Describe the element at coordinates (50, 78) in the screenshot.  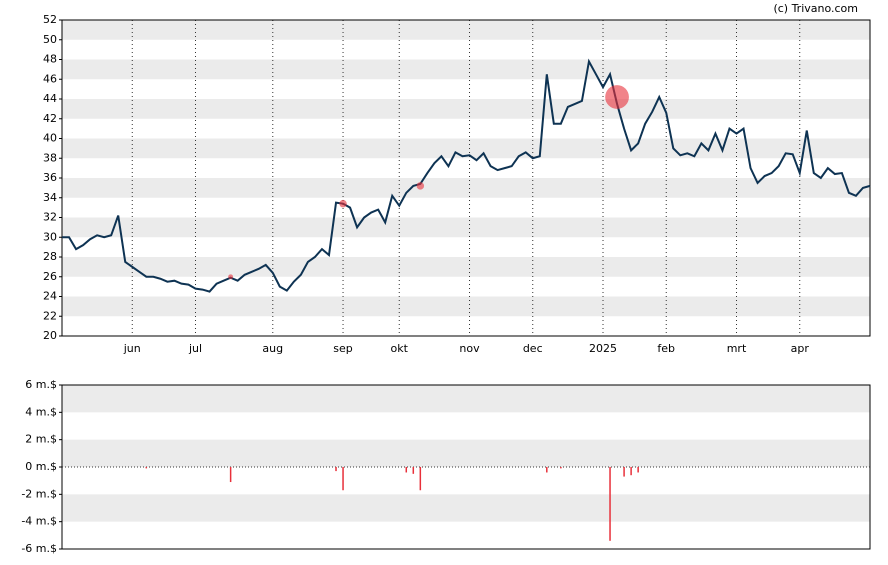
I see `y-tick-label: 46` at that location.